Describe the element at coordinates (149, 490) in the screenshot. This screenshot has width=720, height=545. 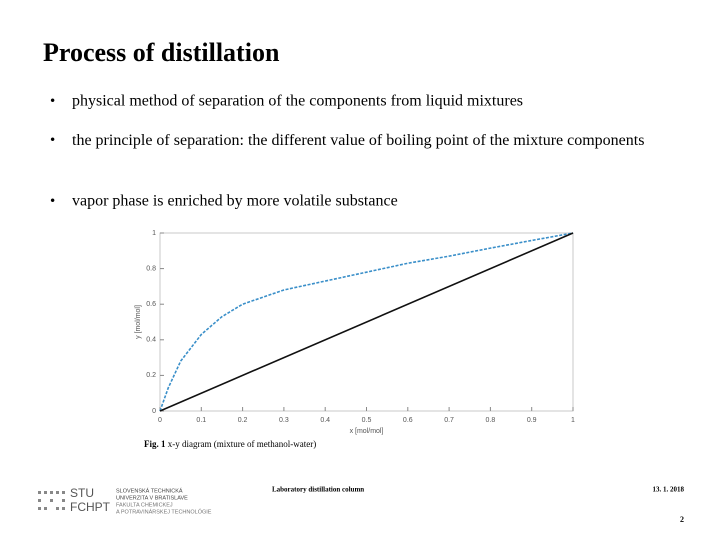
I see `logo-text: SLOVENSKÁ TECHNICKÁ` at that location.